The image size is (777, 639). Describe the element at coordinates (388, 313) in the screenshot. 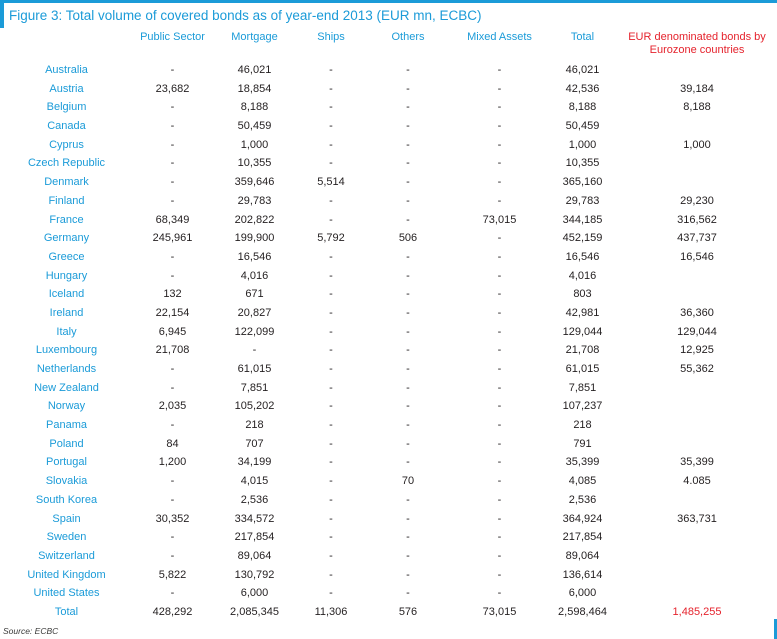

I see `table-row: Ireland 22,154 20,827 - - - 42,981 36,360` at that location.